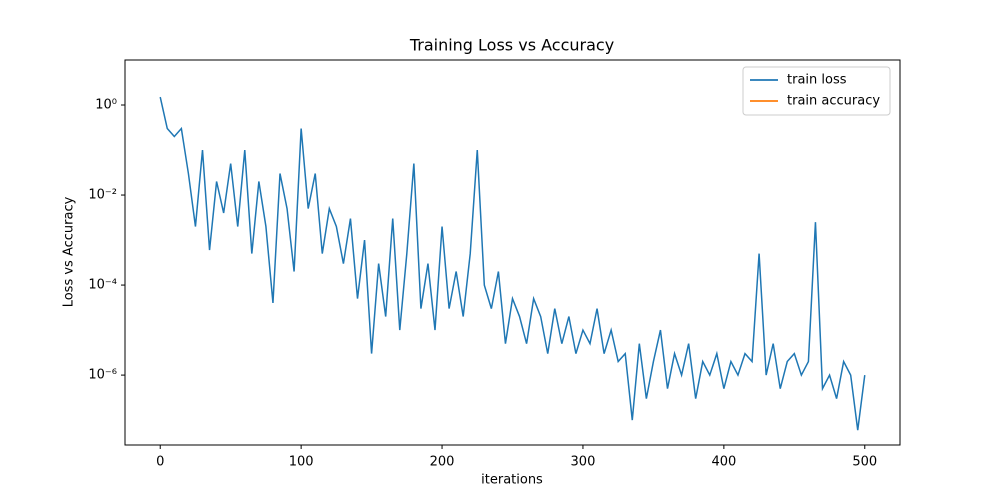 This screenshot has width=1000, height=504. What do you see at coordinates (301, 462) in the screenshot?
I see `x-tick-label: 100` at bounding box center [301, 462].